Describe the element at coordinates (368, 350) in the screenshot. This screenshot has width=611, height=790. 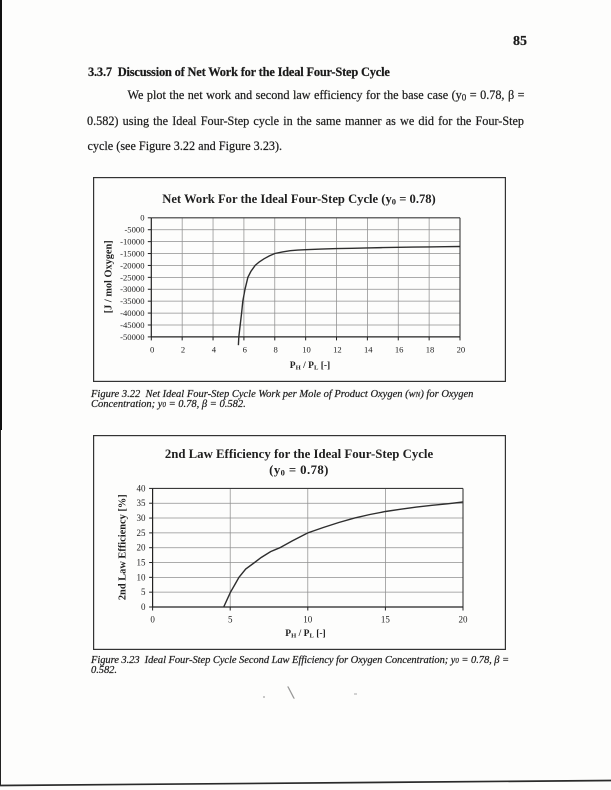
I see `svg-text: 14` at that location.